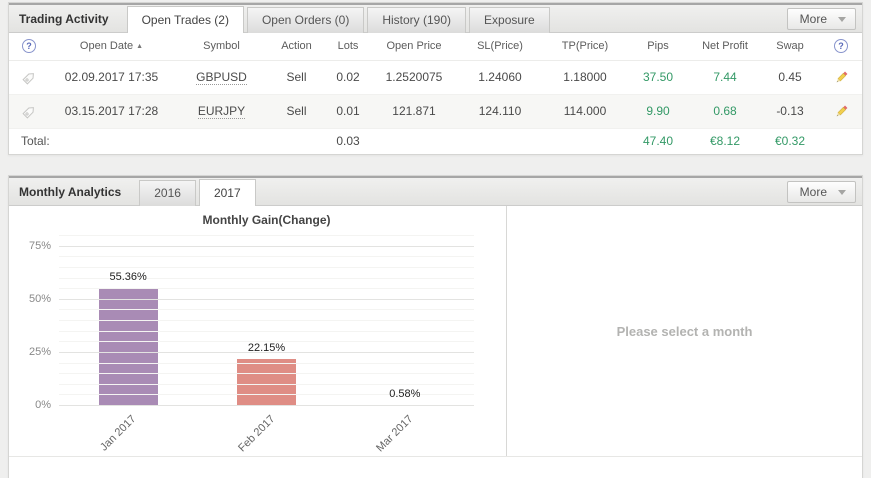 The width and height of the screenshot is (871, 478). What do you see at coordinates (790, 141) in the screenshot?
I see `total-swap: €0.32` at bounding box center [790, 141].